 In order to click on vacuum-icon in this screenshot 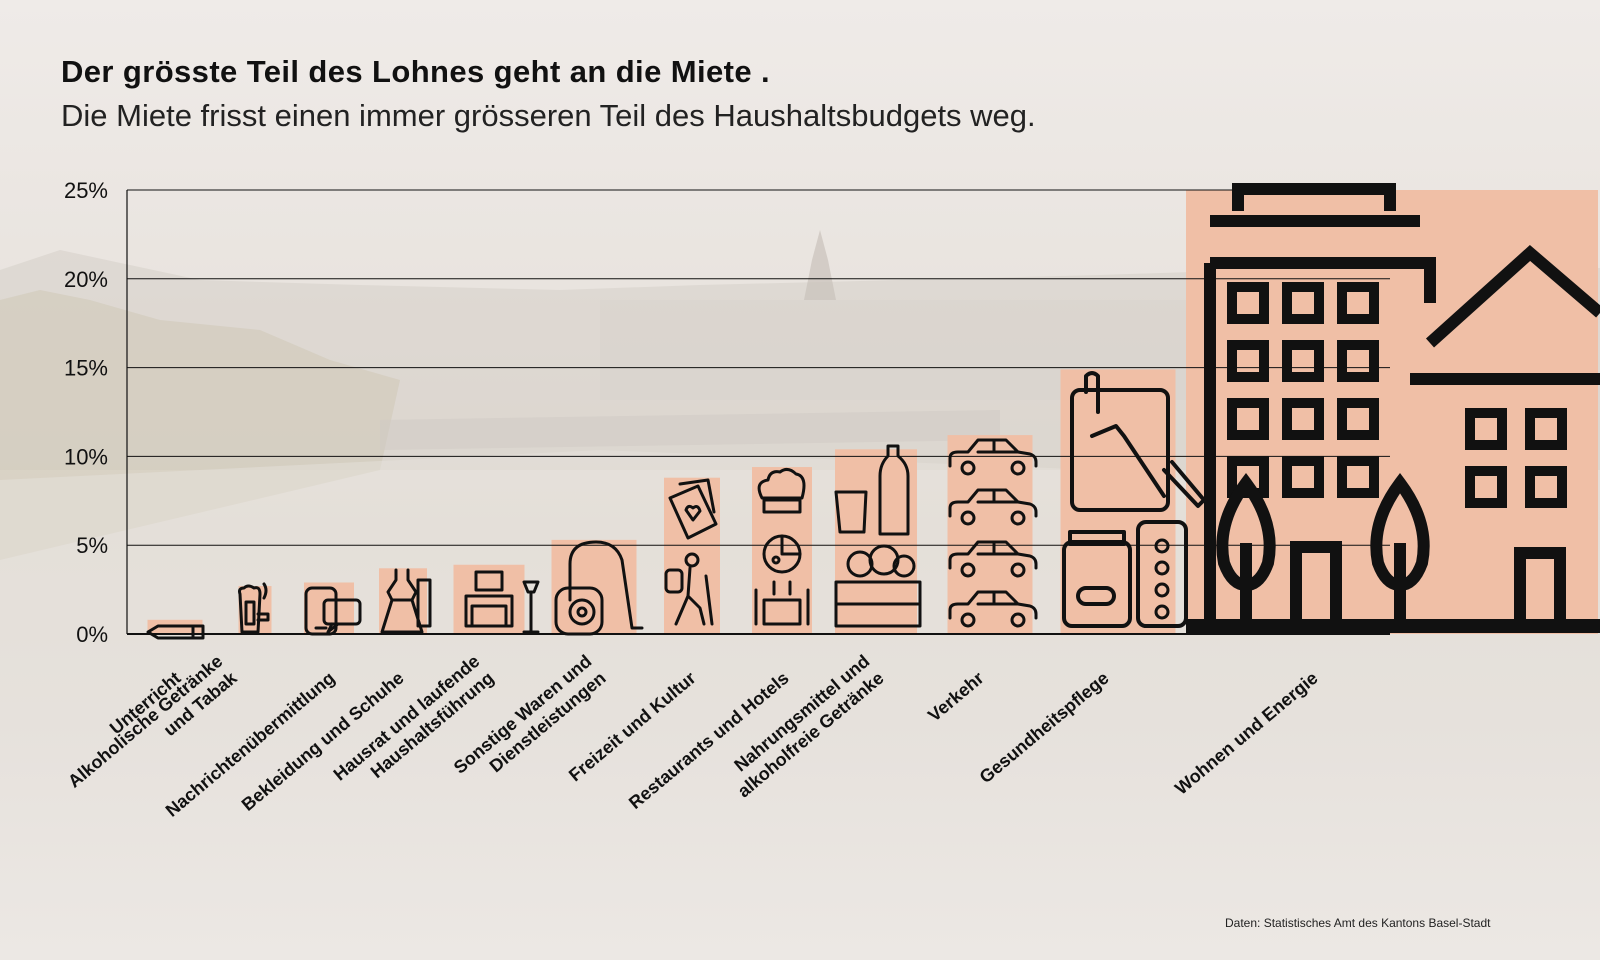, I will do `click(599, 588)`.